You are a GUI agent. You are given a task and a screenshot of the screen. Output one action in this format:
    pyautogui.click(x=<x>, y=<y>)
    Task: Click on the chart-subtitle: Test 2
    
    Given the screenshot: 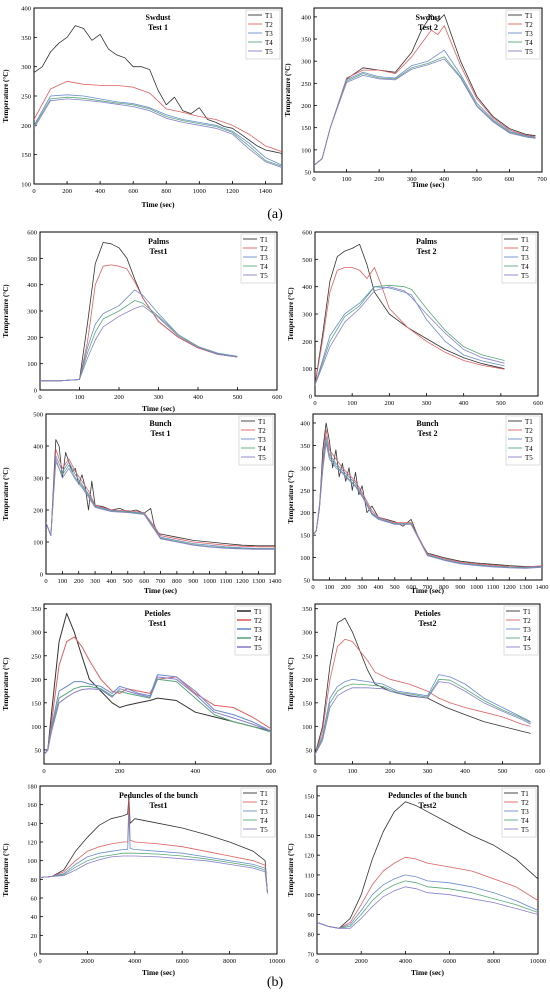 What is the action you would take?
    pyautogui.click(x=428, y=433)
    